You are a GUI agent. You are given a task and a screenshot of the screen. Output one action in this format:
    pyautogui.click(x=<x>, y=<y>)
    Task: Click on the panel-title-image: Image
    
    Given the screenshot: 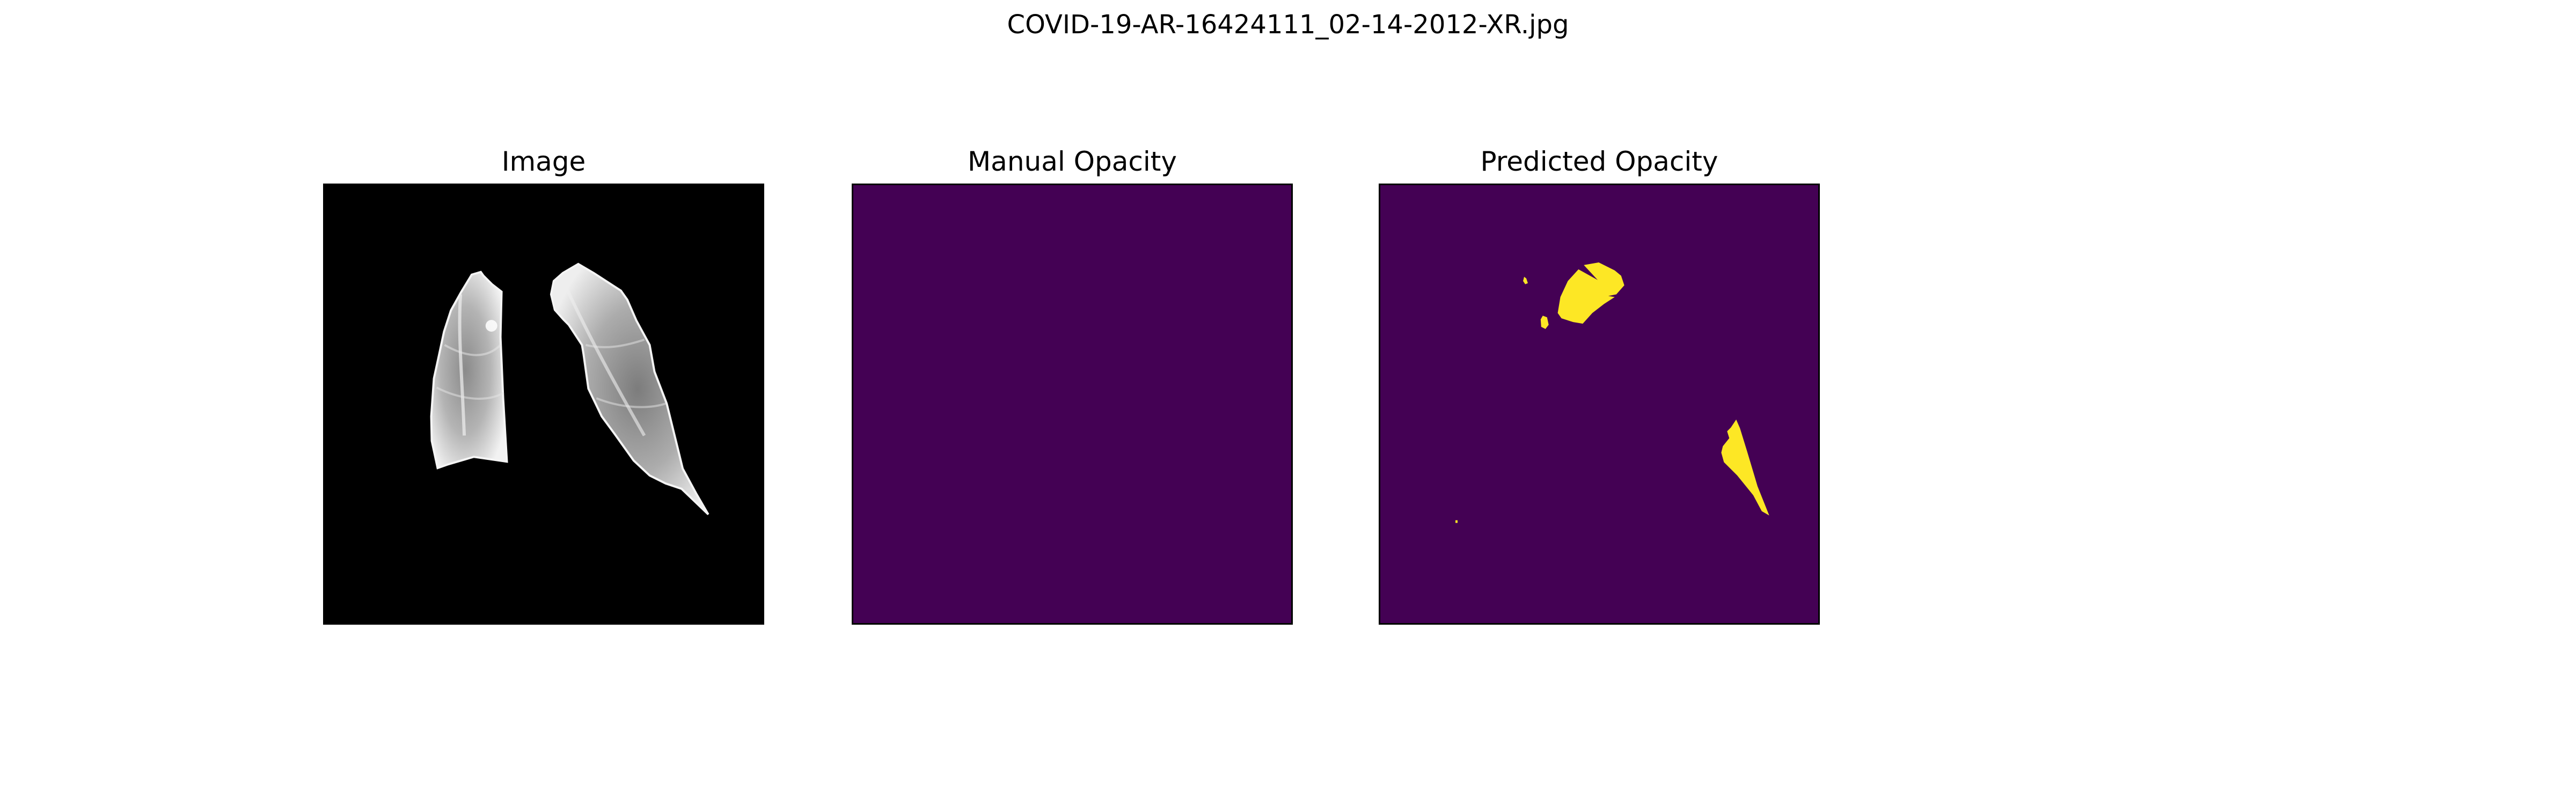 What is the action you would take?
    pyautogui.click(x=543, y=161)
    